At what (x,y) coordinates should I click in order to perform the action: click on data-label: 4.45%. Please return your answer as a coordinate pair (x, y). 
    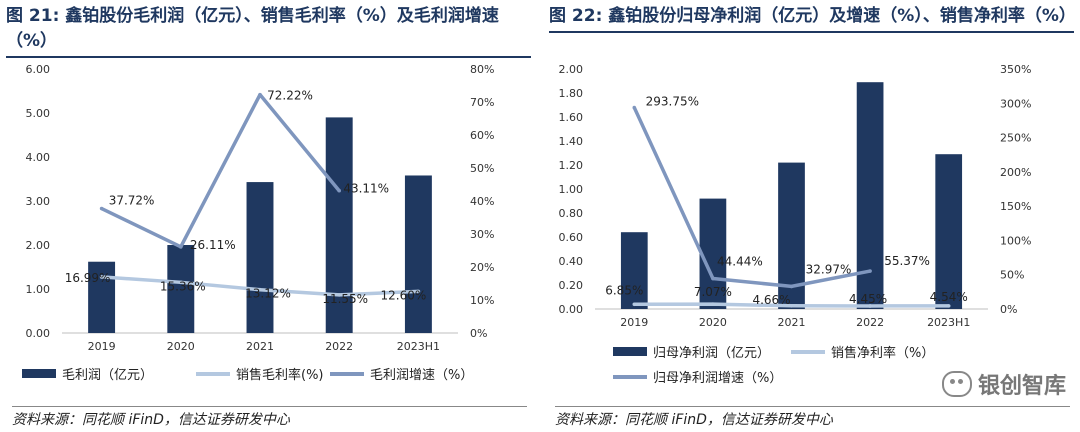
    Looking at the image, I should click on (868, 299).